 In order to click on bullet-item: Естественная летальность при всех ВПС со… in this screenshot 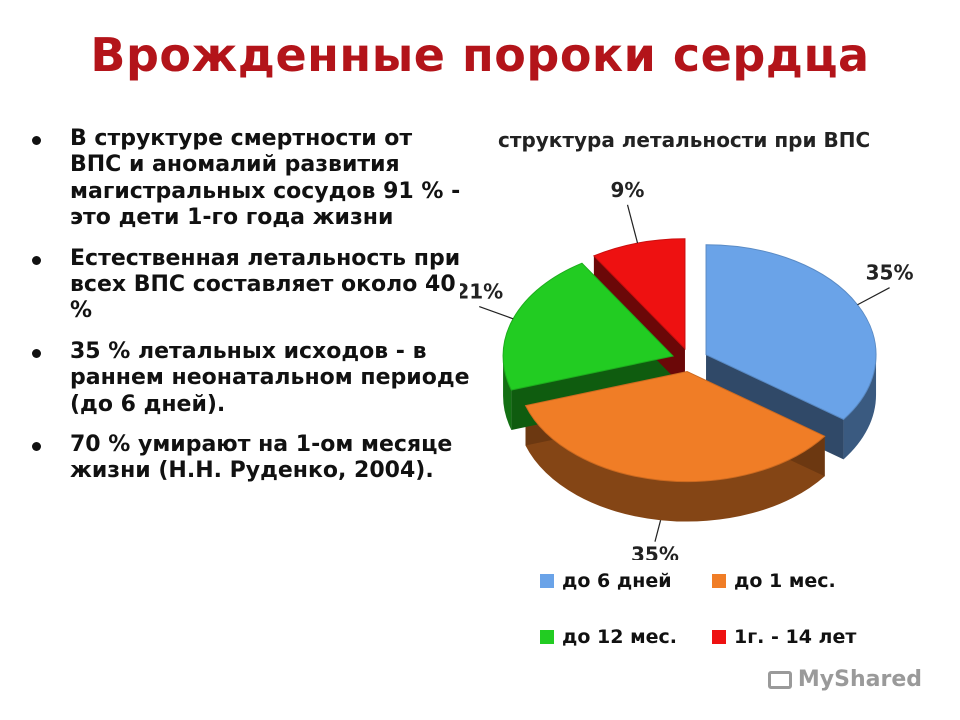, I will do `click(250, 285)`.